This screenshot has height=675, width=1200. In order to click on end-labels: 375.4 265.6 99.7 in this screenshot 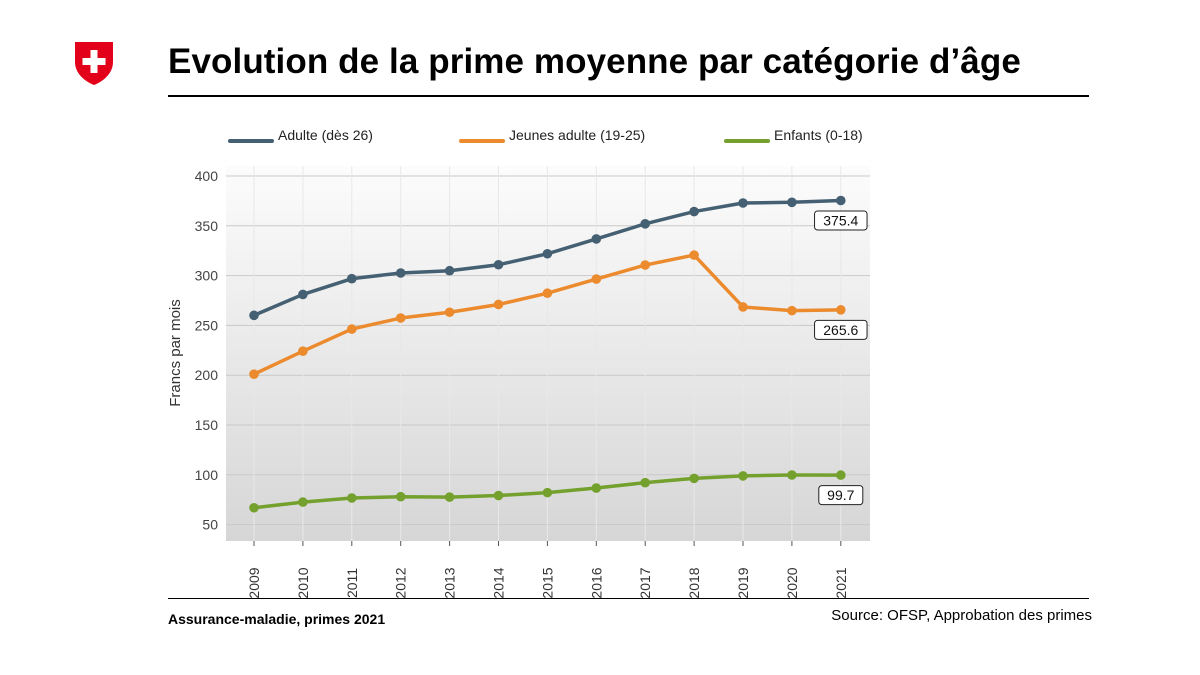, I will do `click(841, 358)`.